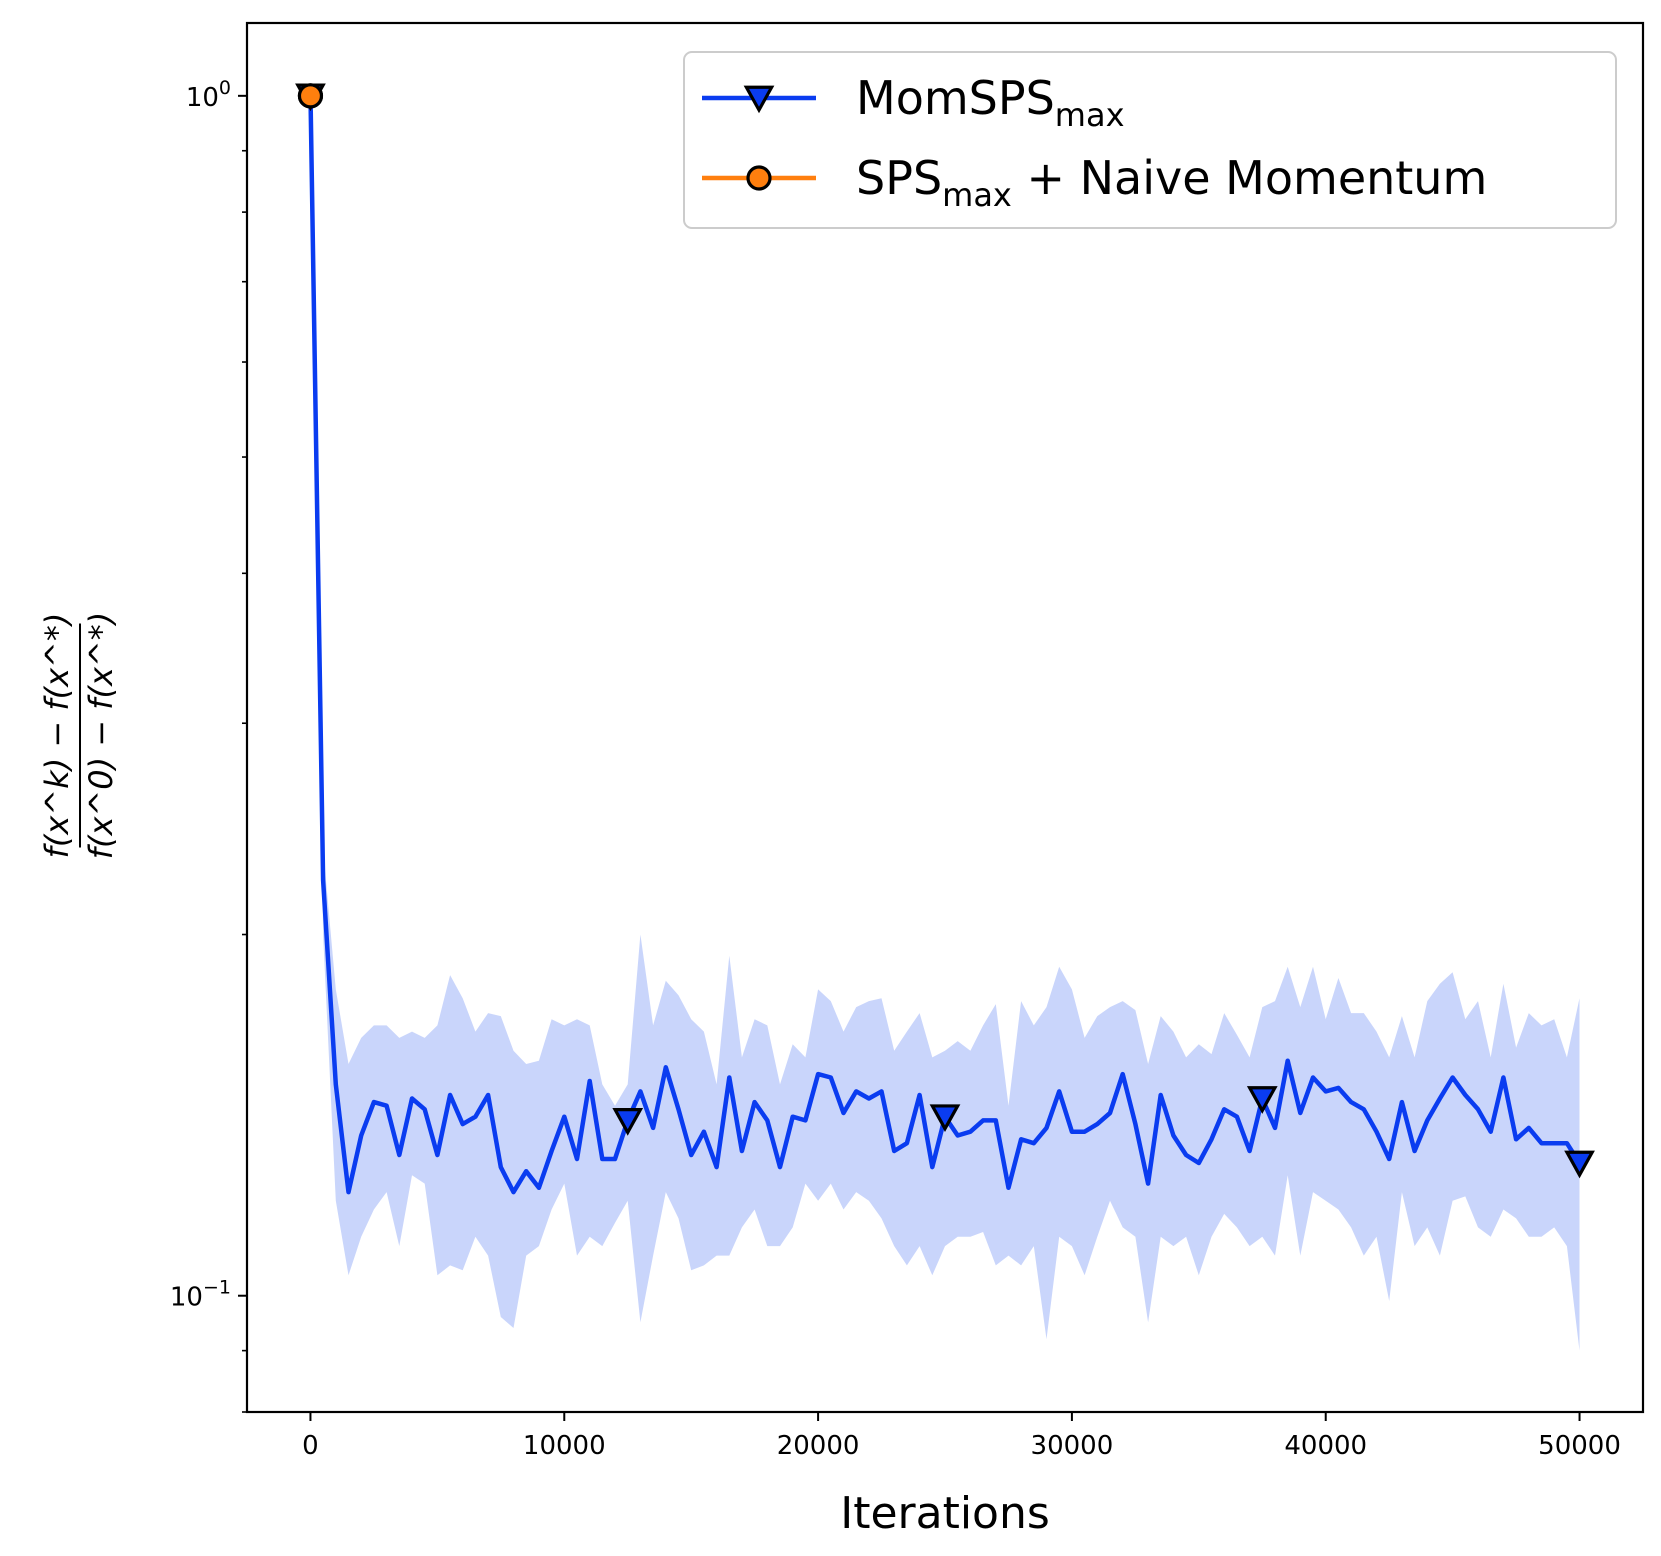 The image size is (1661, 1556). I want to click on series-1-marker-top, so click(310, 96).